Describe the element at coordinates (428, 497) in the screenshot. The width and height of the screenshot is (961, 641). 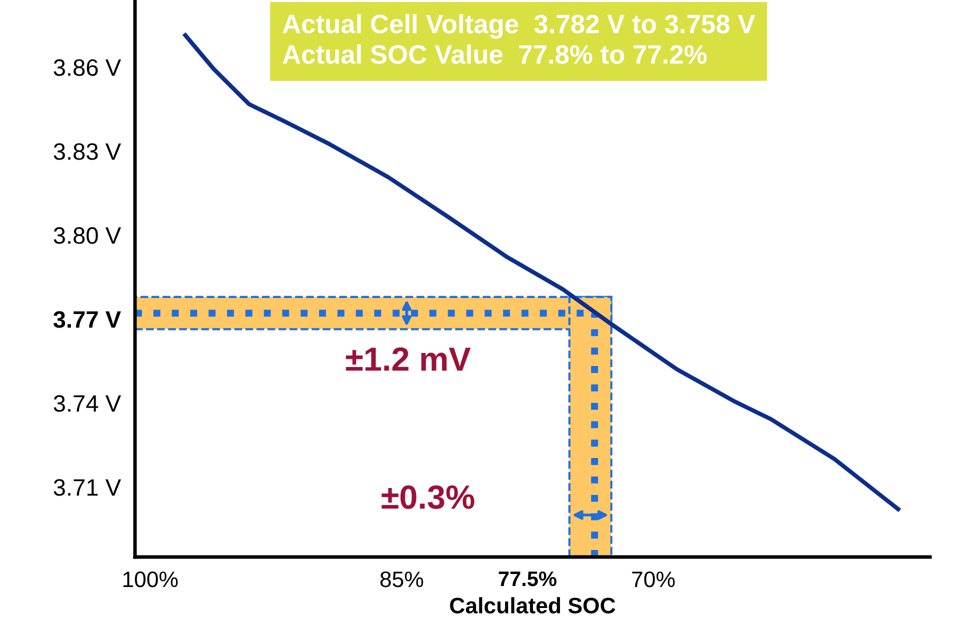
I see `annotation: ±0.3%` at that location.